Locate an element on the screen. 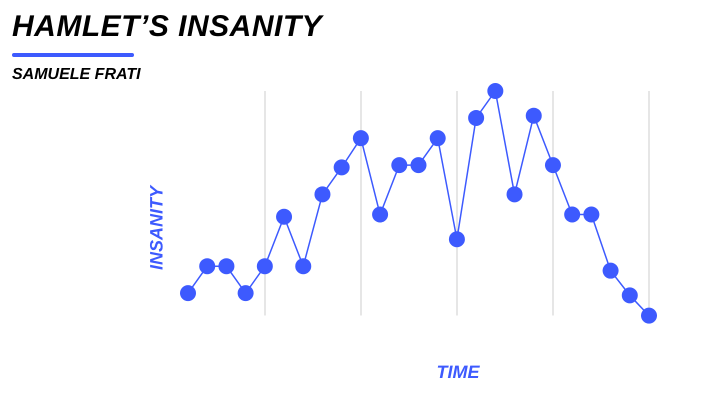  chart-title: HAMLET’S INSANITY is located at coordinates (167, 27).